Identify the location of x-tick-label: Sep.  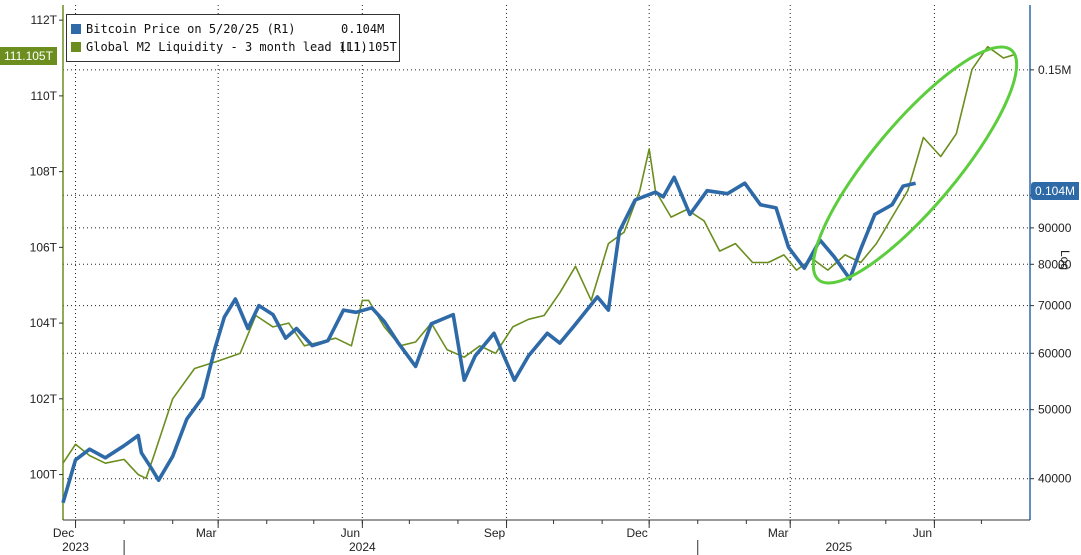
(495, 533).